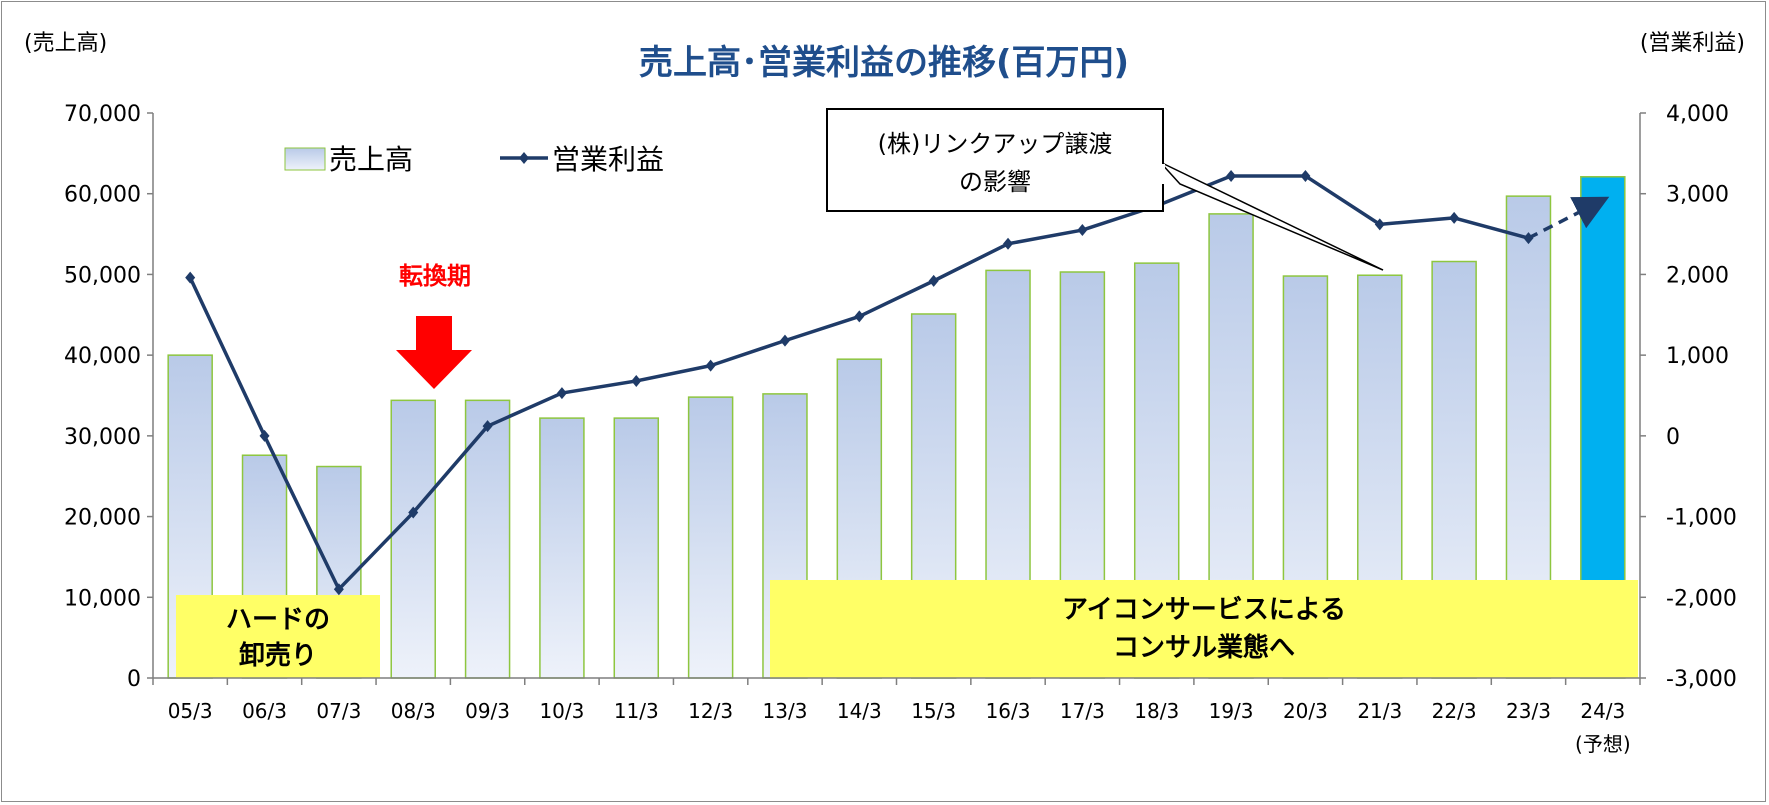  What do you see at coordinates (487, 711) in the screenshot?
I see `x-tick-label: 09/3` at bounding box center [487, 711].